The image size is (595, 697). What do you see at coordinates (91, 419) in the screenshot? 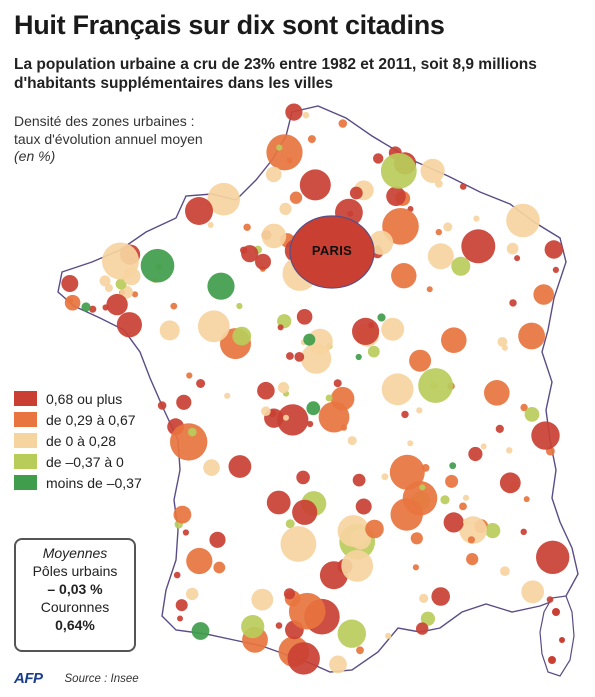
I see `legend-label: de 0,29 à 0,67` at bounding box center [91, 419].